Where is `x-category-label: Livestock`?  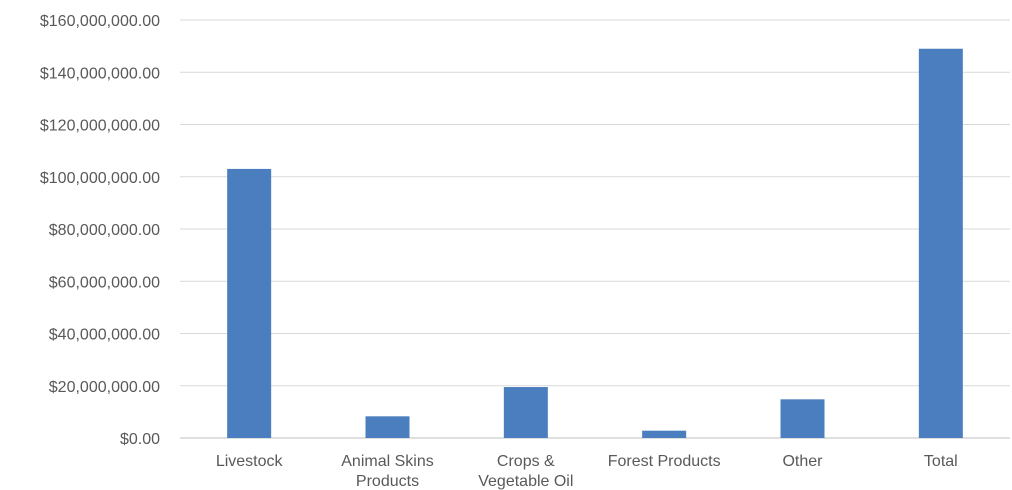 x-category-label: Livestock is located at coordinates (250, 461).